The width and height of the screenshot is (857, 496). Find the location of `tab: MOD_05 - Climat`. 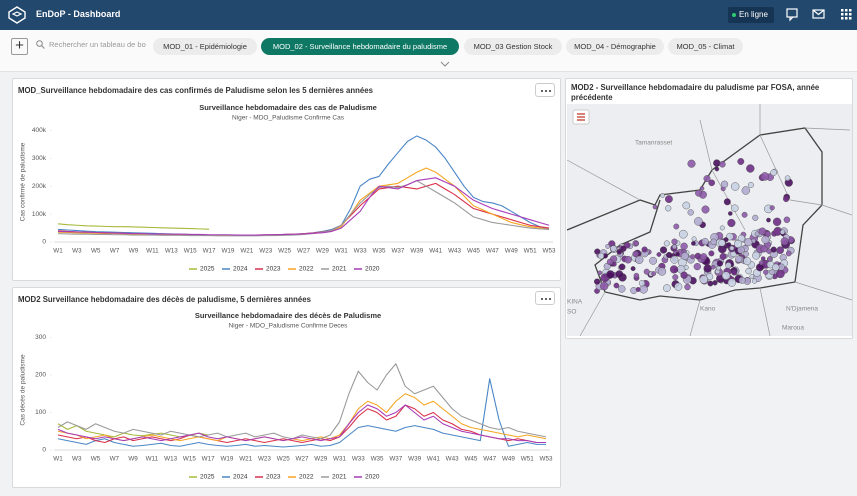

tab: MOD_05 - Climat is located at coordinates (705, 46).